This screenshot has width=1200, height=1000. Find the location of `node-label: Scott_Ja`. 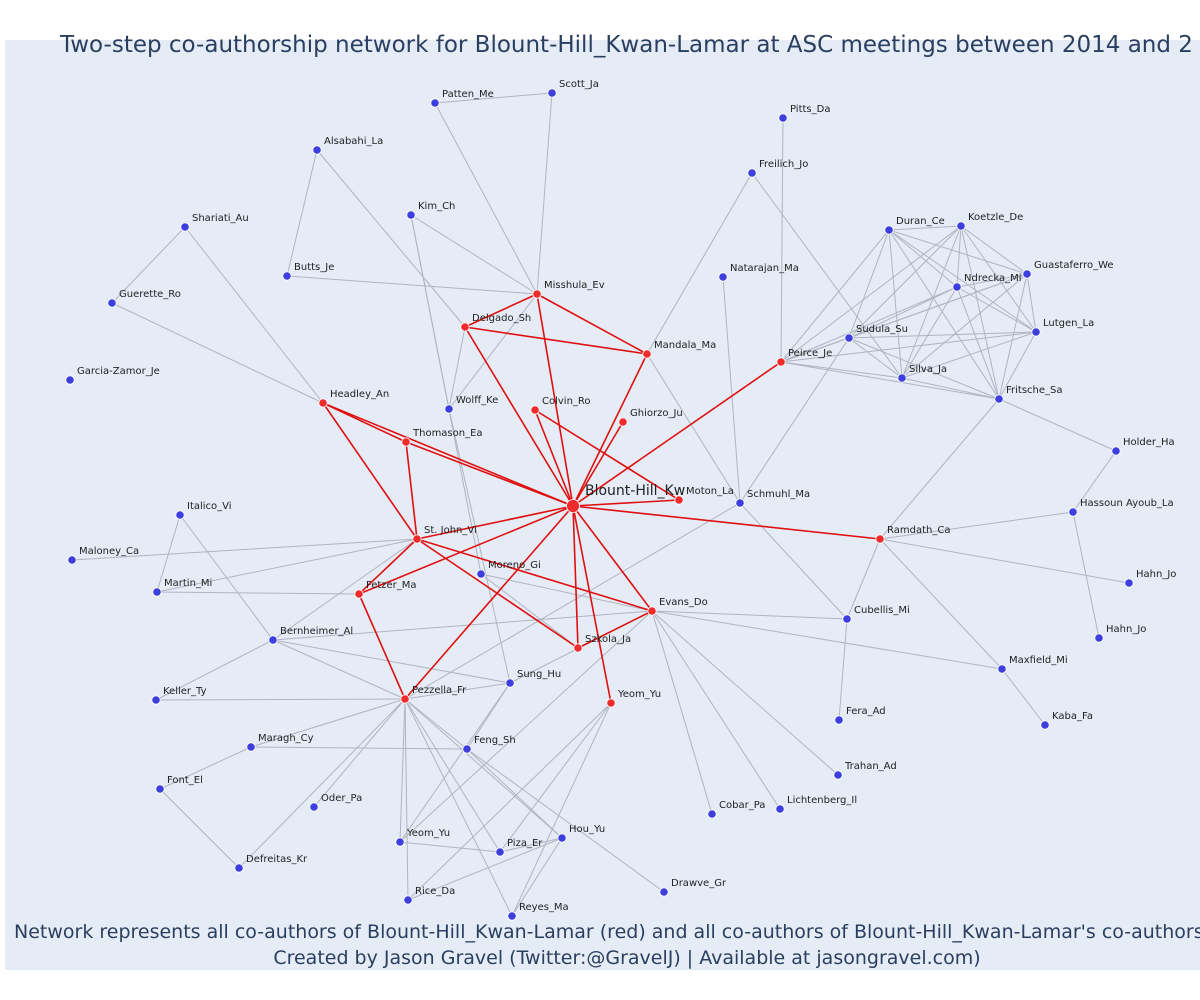

node-label: Scott_Ja is located at coordinates (579, 84).